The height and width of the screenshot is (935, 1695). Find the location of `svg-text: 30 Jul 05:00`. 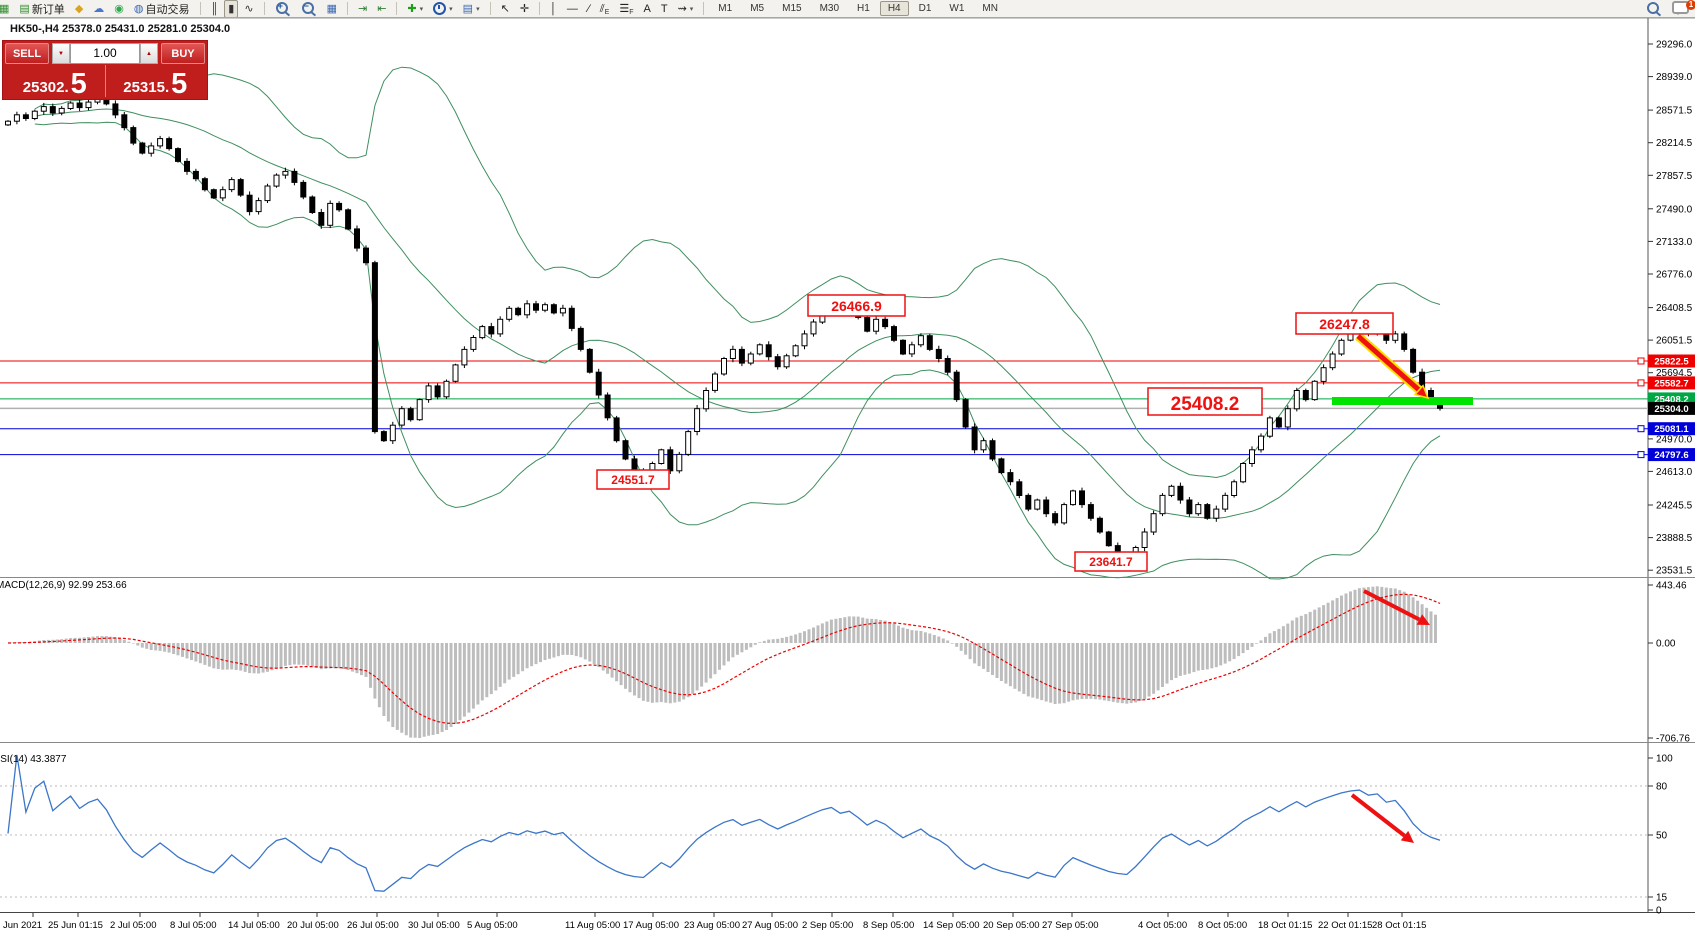

svg-text: 30 Jul 05:00 is located at coordinates (434, 925).